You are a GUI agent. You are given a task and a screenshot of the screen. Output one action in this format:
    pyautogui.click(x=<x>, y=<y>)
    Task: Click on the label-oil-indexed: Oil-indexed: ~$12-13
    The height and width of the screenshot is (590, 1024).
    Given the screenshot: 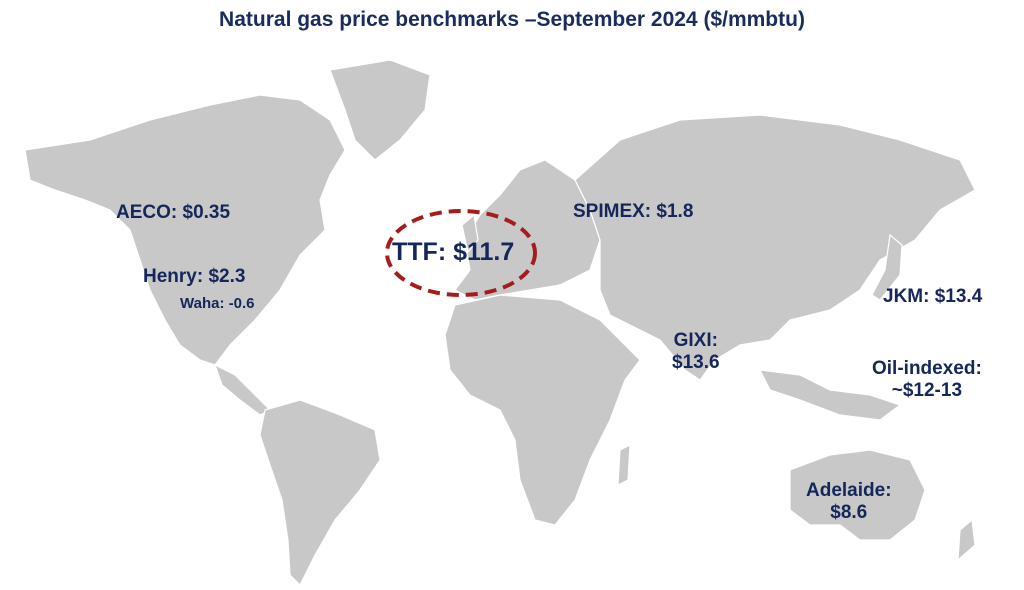 What is the action you would take?
    pyautogui.click(x=927, y=380)
    